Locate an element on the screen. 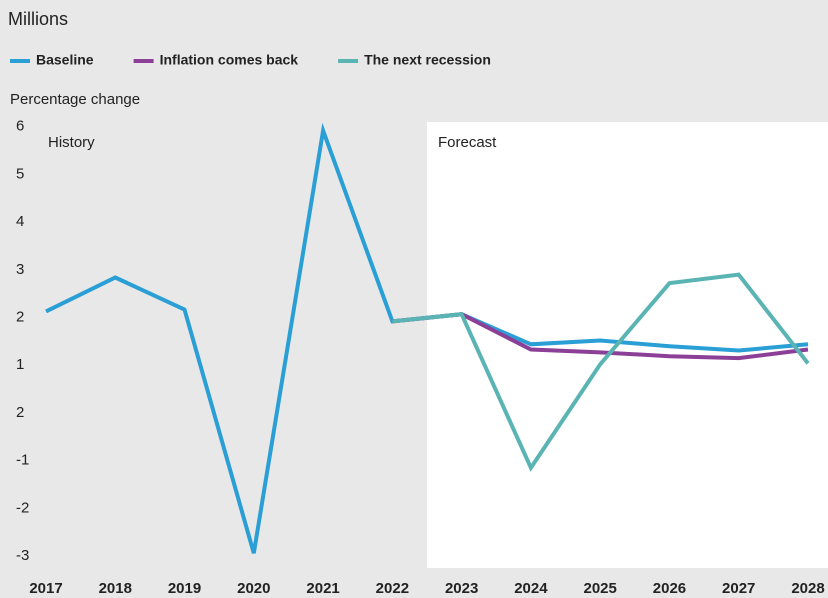 This screenshot has height=598, width=828. x-tick-label: 2019 is located at coordinates (184, 588).